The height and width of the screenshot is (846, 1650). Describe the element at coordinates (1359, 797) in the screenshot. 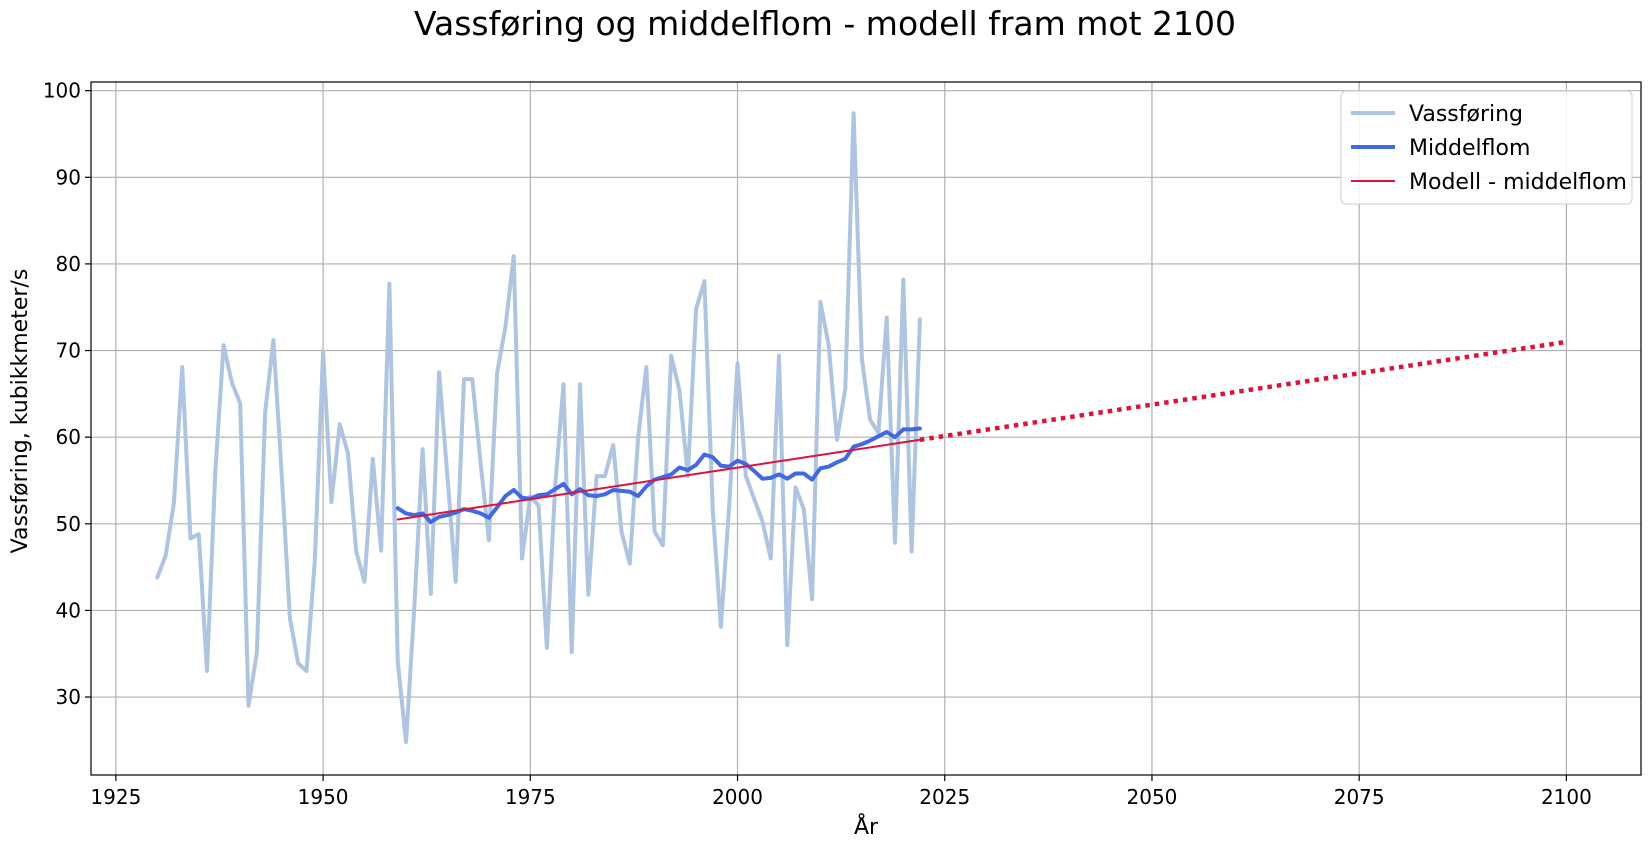

I see `x-tick-label: 2075` at that location.